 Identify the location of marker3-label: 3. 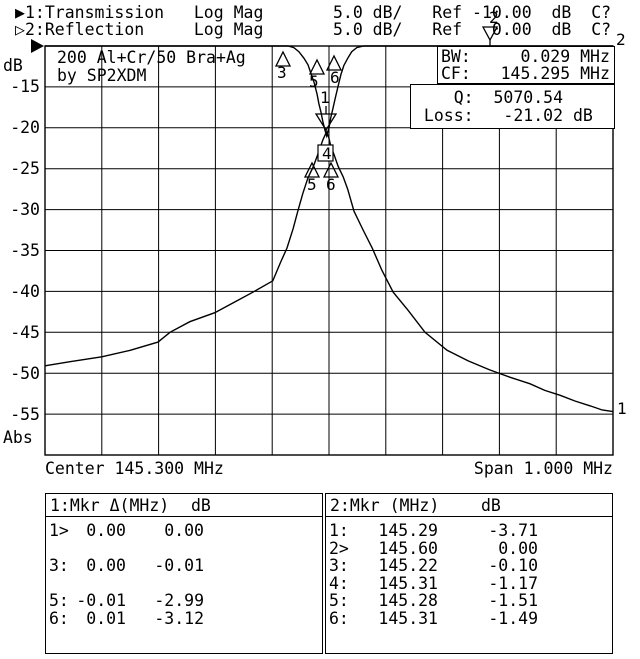
(282, 72).